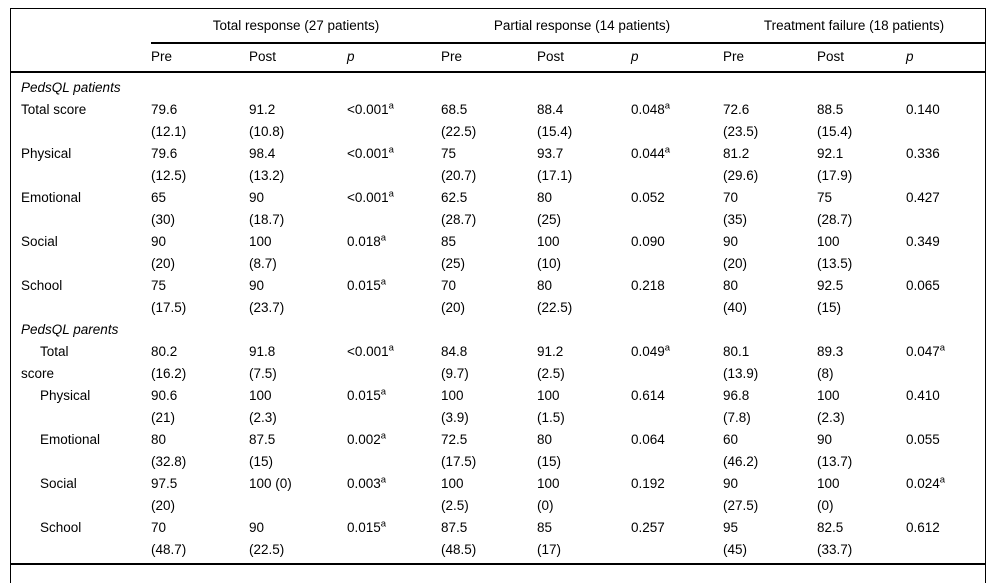  Describe the element at coordinates (51, 197) in the screenshot. I see `row-label: Emotional` at that location.